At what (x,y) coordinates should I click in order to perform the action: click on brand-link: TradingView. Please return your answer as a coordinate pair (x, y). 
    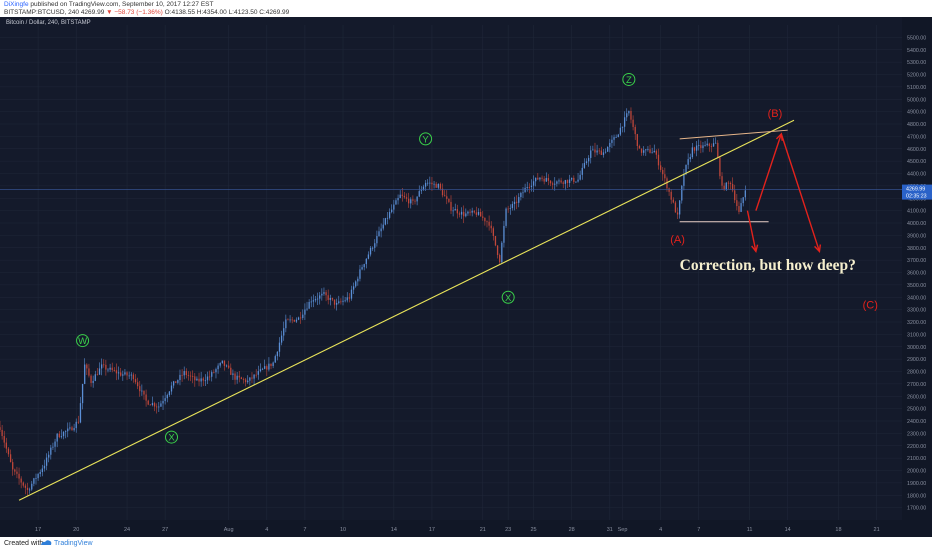
    Looking at the image, I should click on (73, 543).